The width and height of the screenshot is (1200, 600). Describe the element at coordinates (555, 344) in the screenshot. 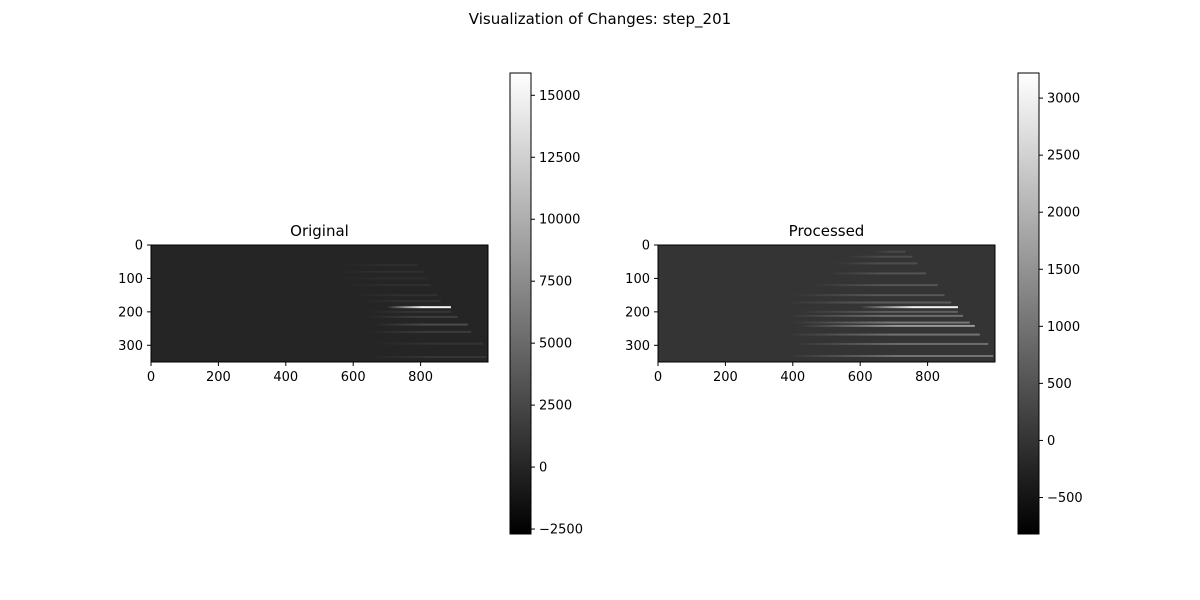

I see `colorbar-tick-label: 5000` at that location.